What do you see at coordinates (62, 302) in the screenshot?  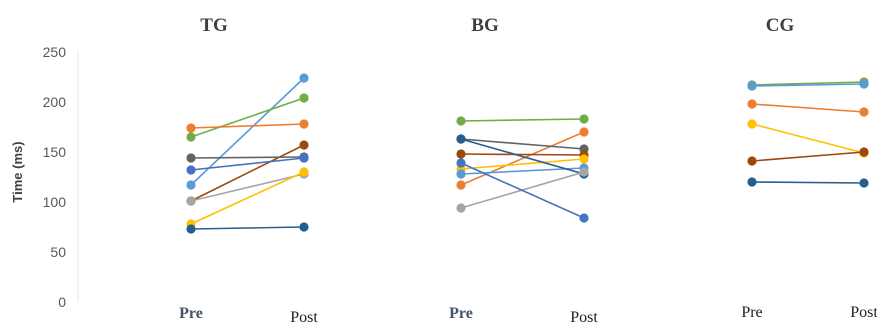 I see `y-tick-label: 0` at bounding box center [62, 302].